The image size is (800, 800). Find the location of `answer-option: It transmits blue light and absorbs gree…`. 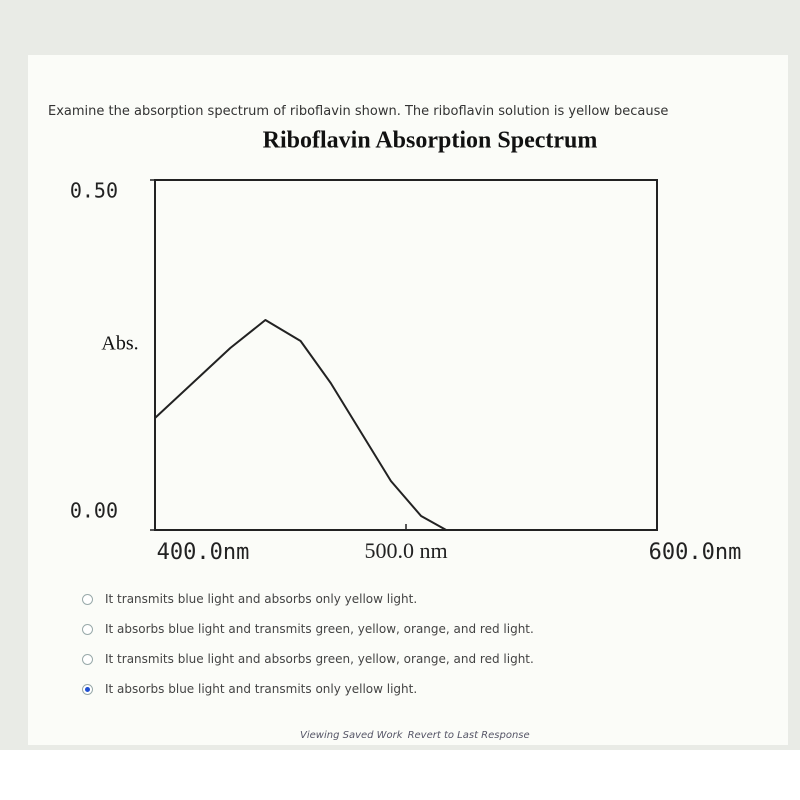

answer-option: It transmits blue light and absorbs gree… is located at coordinates (308, 659).